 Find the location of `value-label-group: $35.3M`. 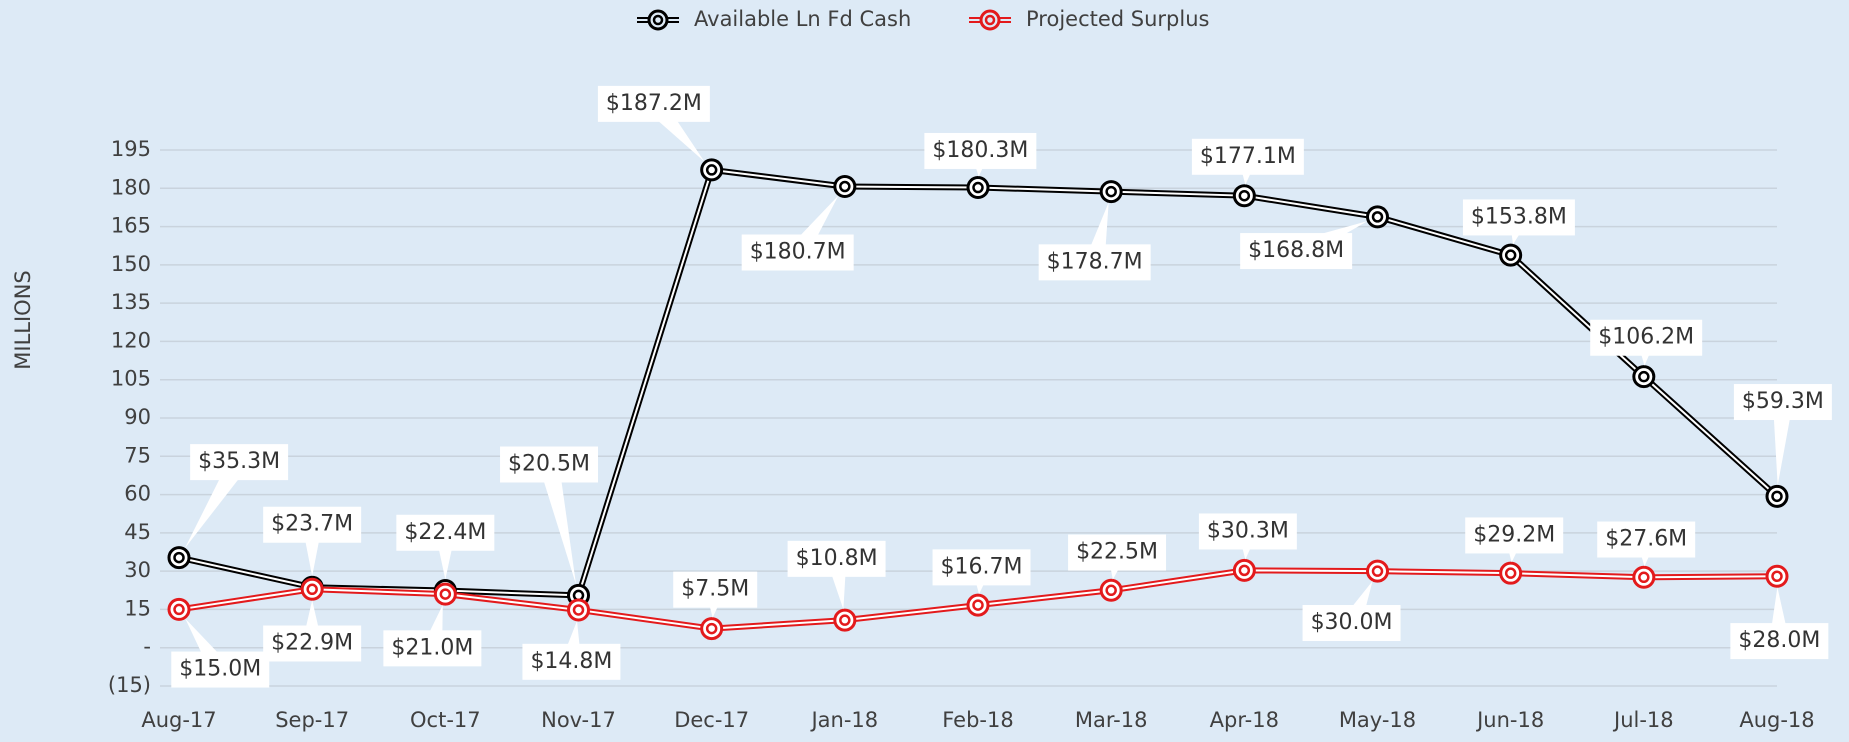

value-label-group: $35.3M is located at coordinates (236, 496).